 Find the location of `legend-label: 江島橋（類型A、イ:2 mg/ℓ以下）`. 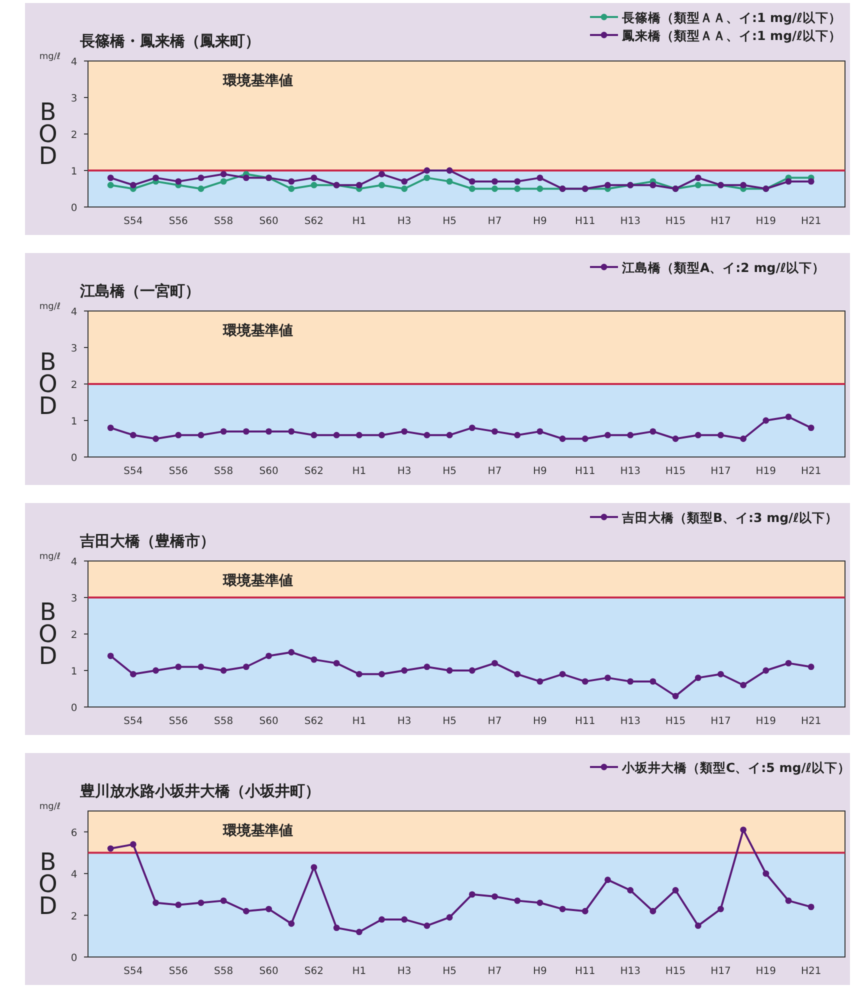

legend-label: 江島橋（類型A、イ:2 mg/ℓ以下） is located at coordinates (723, 267).